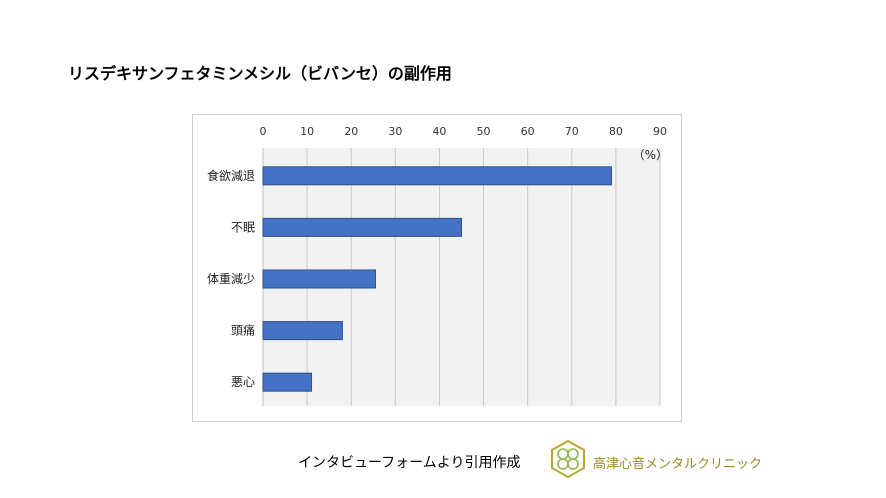 Image resolution: width=886 pixels, height=498 pixels. What do you see at coordinates (351, 131) in the screenshot?
I see `x-tick-label: 20` at bounding box center [351, 131].